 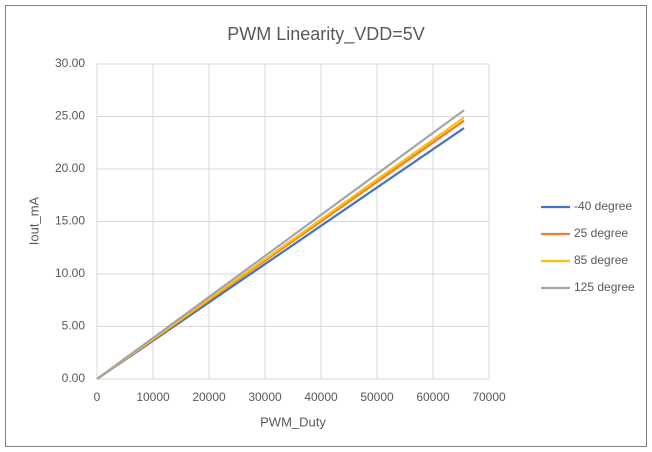 I want to click on x-axis-label: PWM_Duty, so click(x=293, y=421).